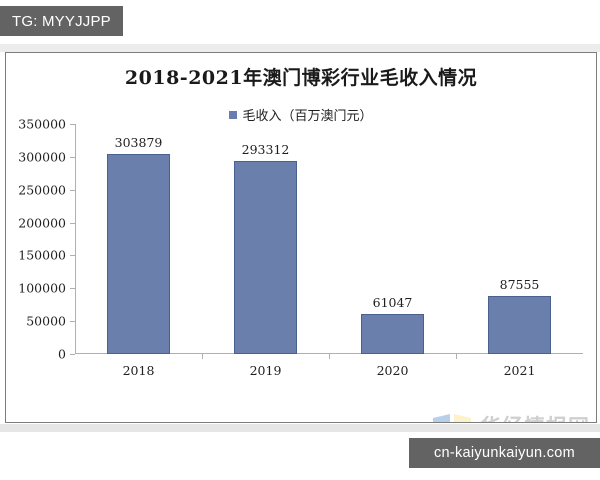  Describe the element at coordinates (46, 321) in the screenshot. I see `y-axis-tick-label: 50000` at that location.